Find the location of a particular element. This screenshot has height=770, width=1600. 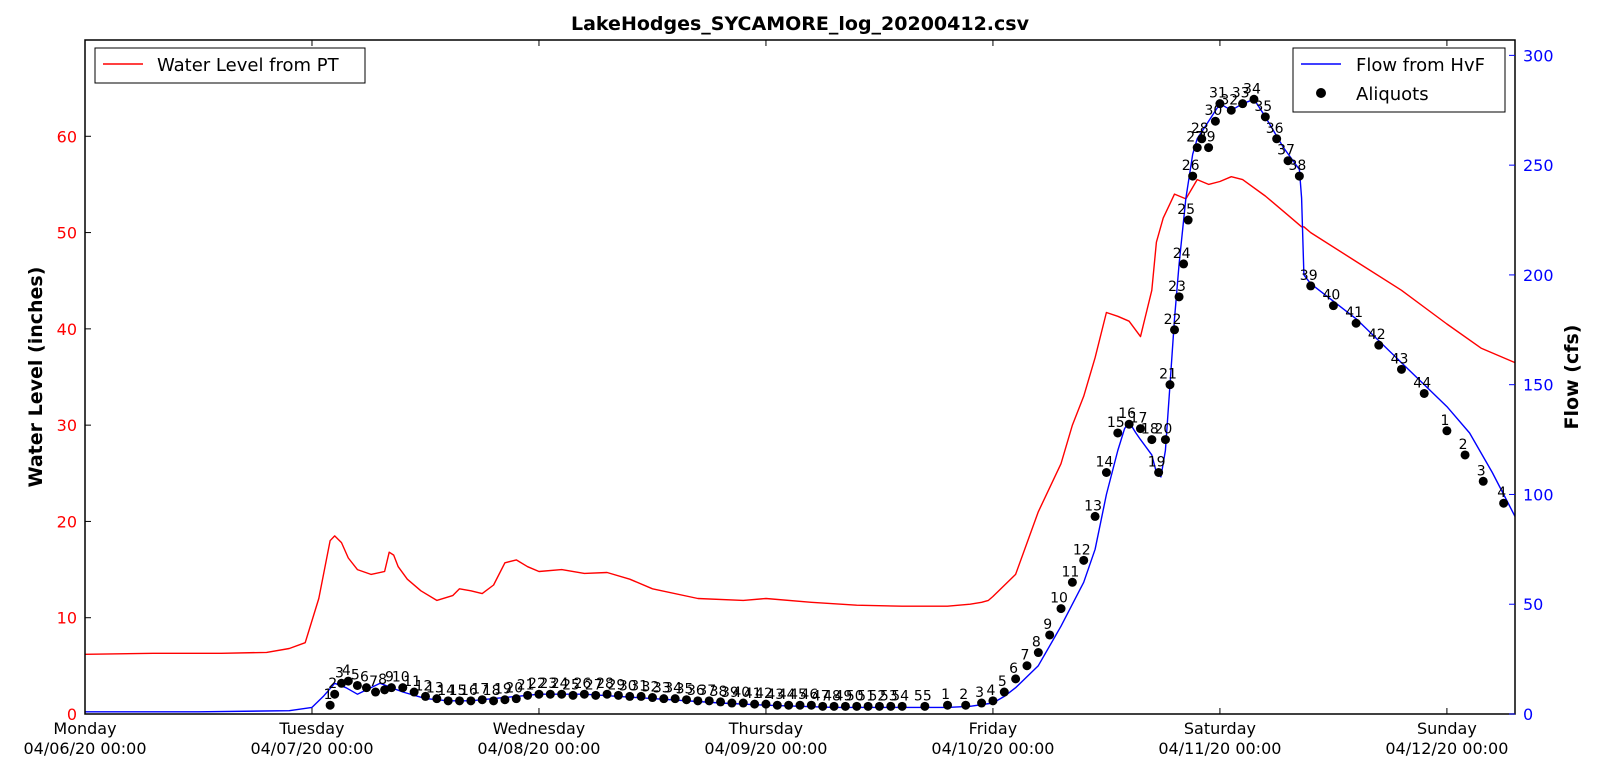

legend-left: Water Level from PT is located at coordinates (230, 65).